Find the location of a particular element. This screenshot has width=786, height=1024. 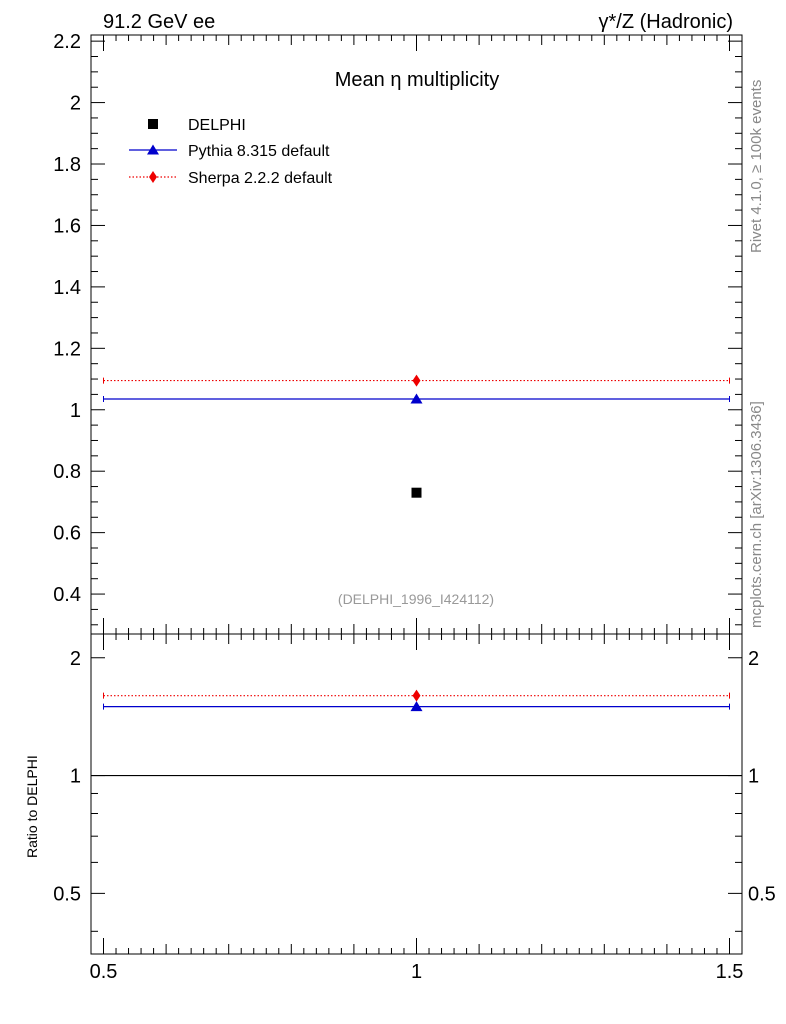

main-y-tick-label: 2.2 is located at coordinates (67, 42).